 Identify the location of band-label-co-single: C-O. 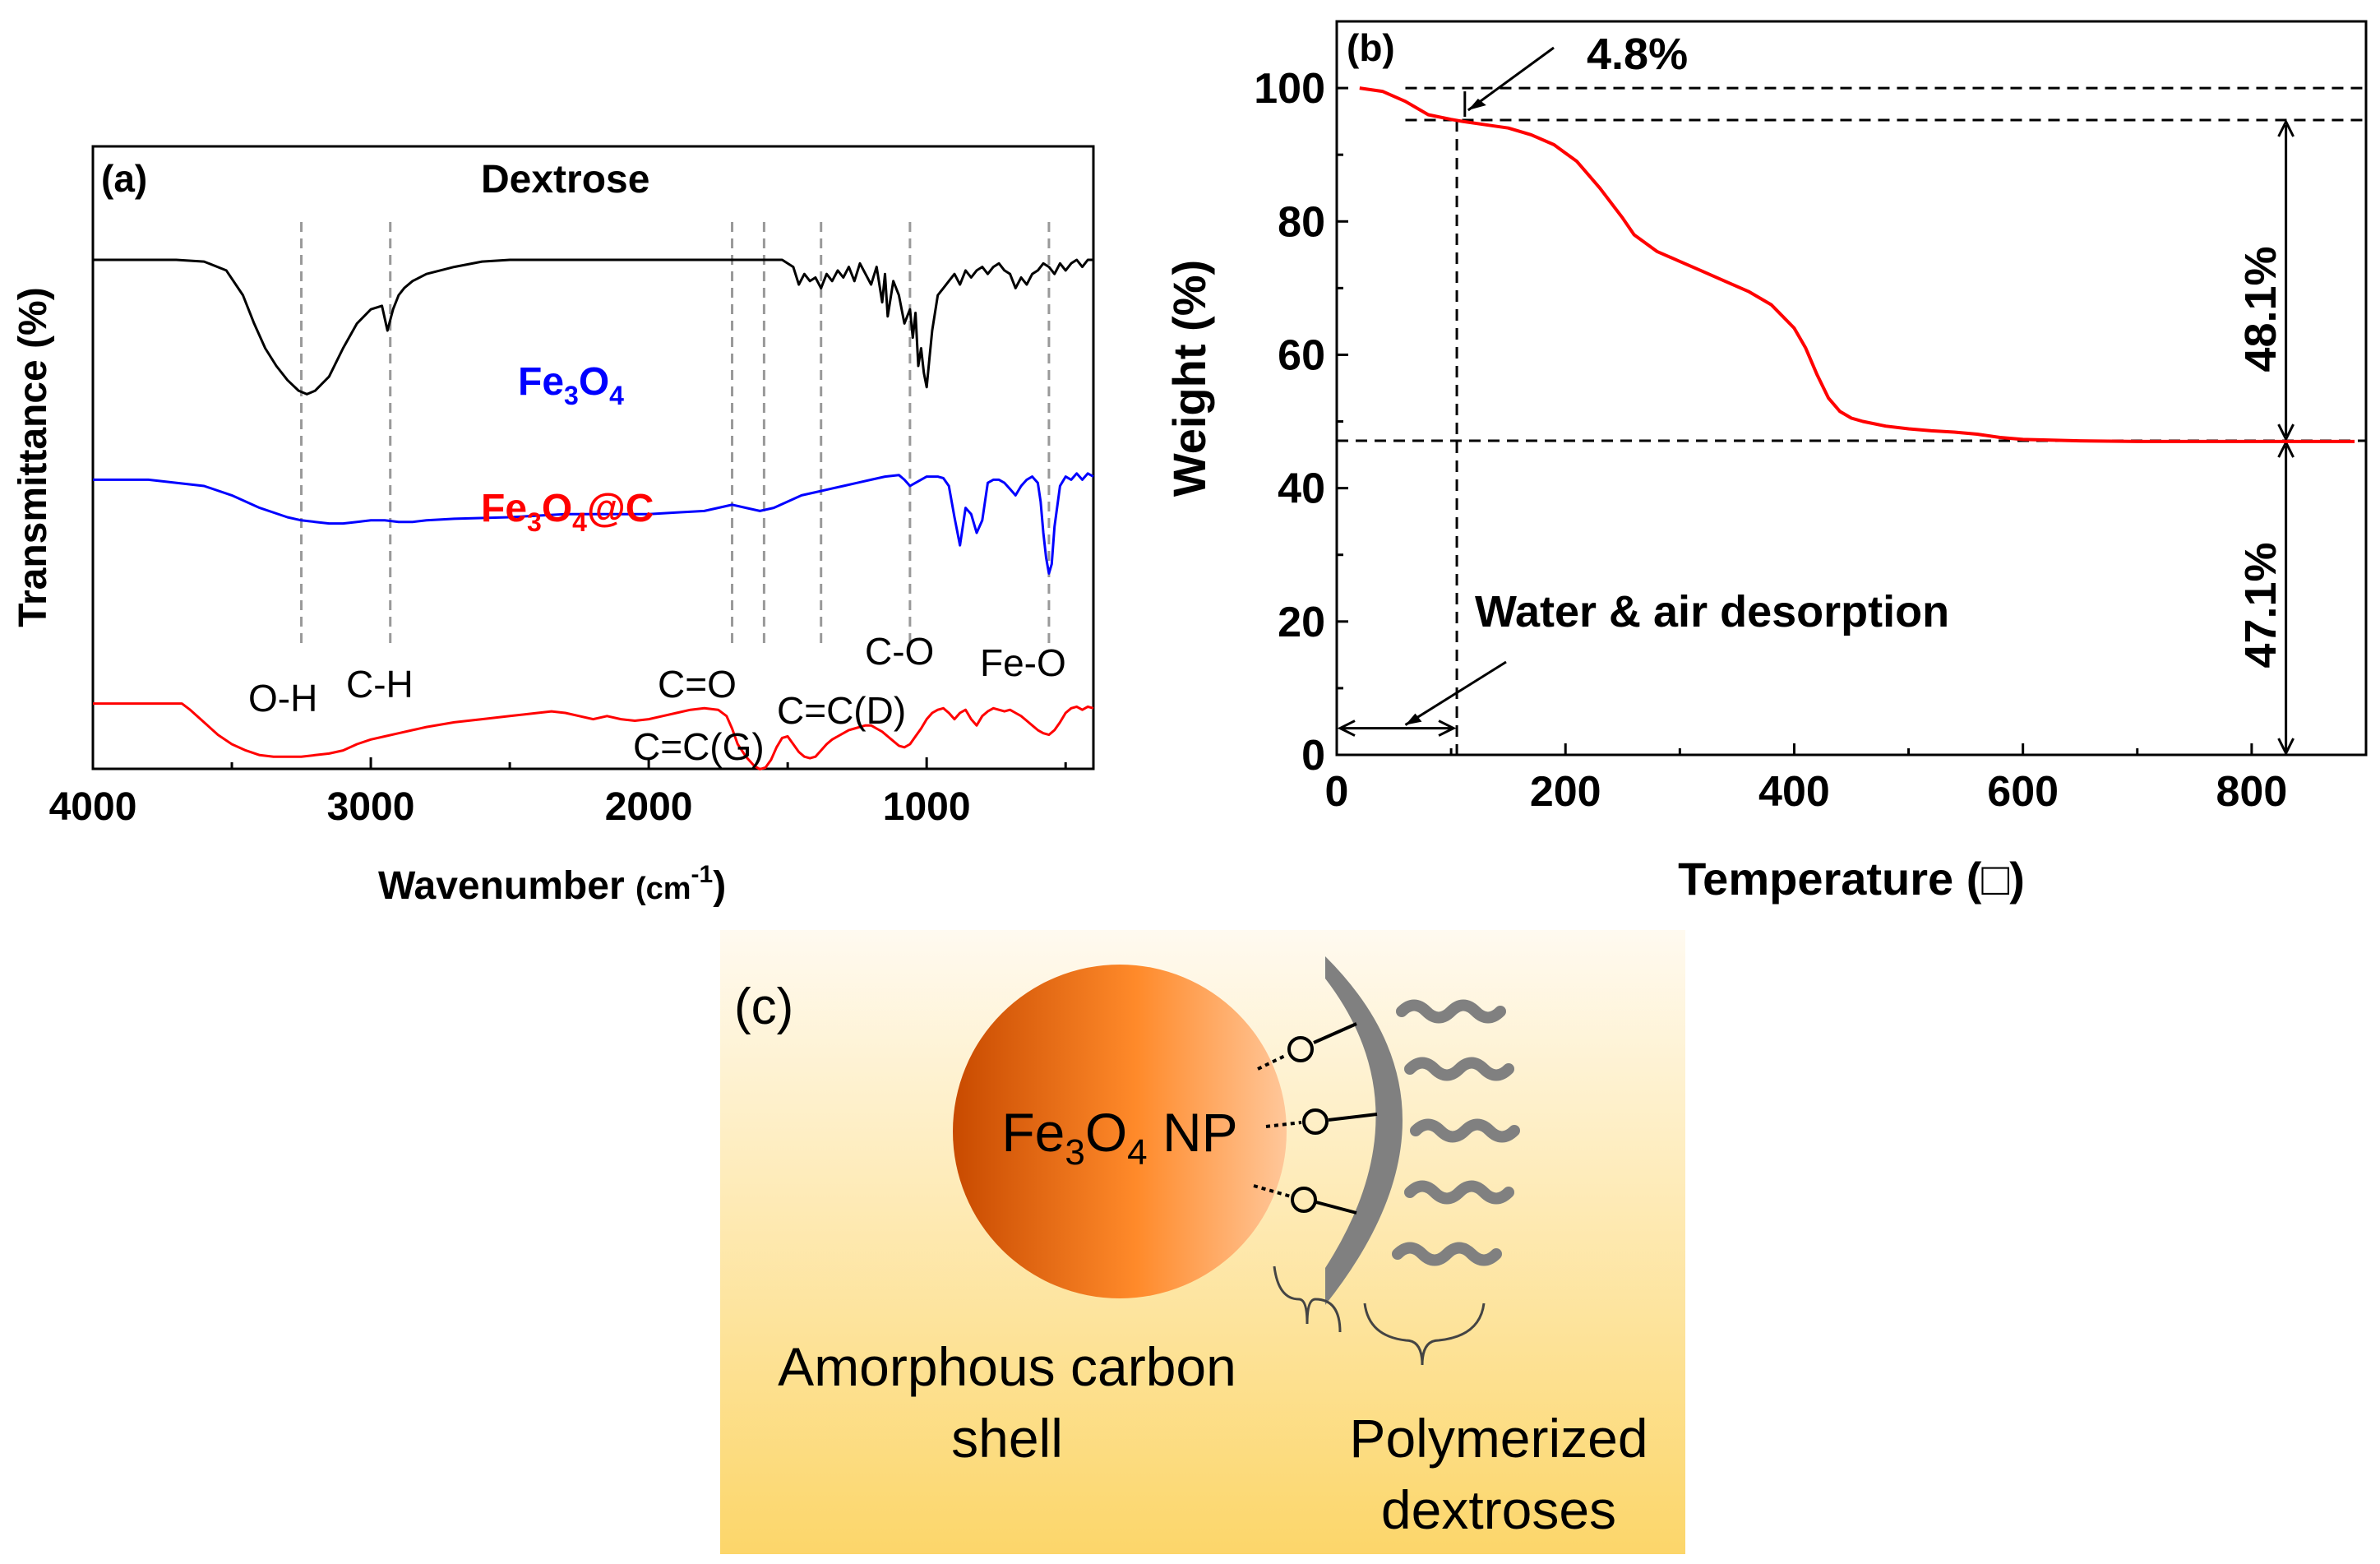
(899, 651).